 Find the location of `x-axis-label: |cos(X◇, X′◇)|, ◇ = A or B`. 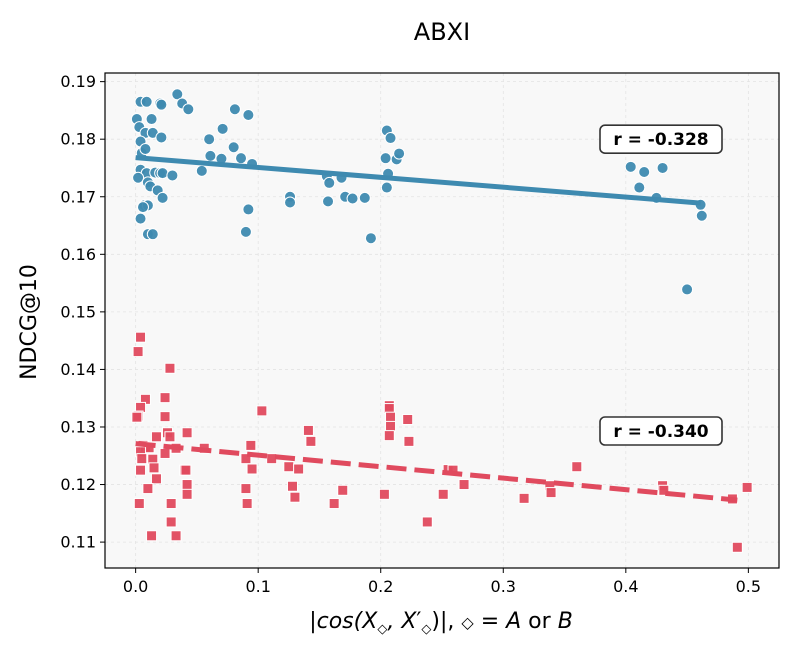

x-axis-label: |cos(X◇, X′◇)|, ◇ = A or B is located at coordinates (441, 623).